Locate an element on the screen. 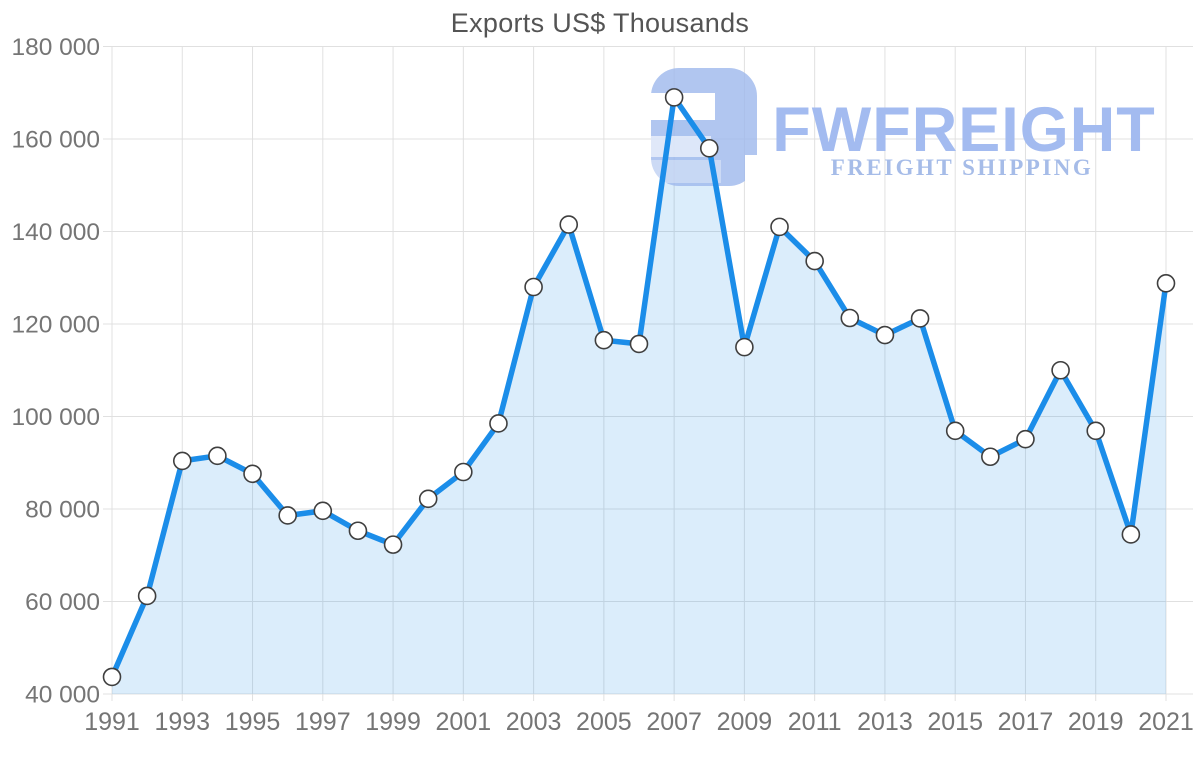 The height and width of the screenshot is (763, 1200). x-tick-label: 2015 is located at coordinates (955, 722).